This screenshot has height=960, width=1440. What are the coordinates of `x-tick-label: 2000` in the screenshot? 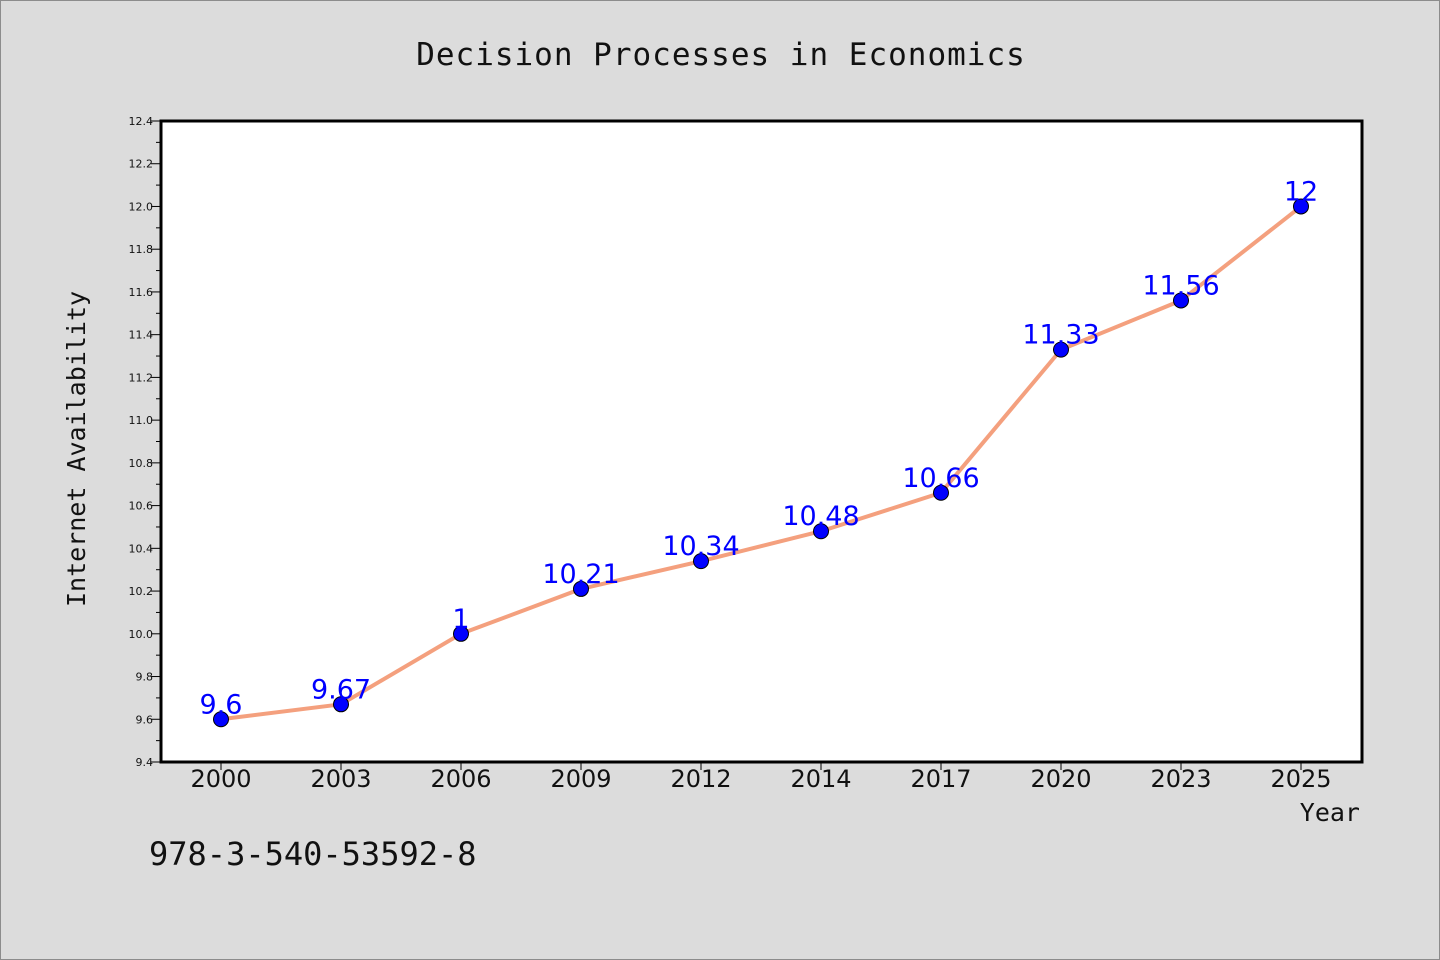 It's located at (220, 779).